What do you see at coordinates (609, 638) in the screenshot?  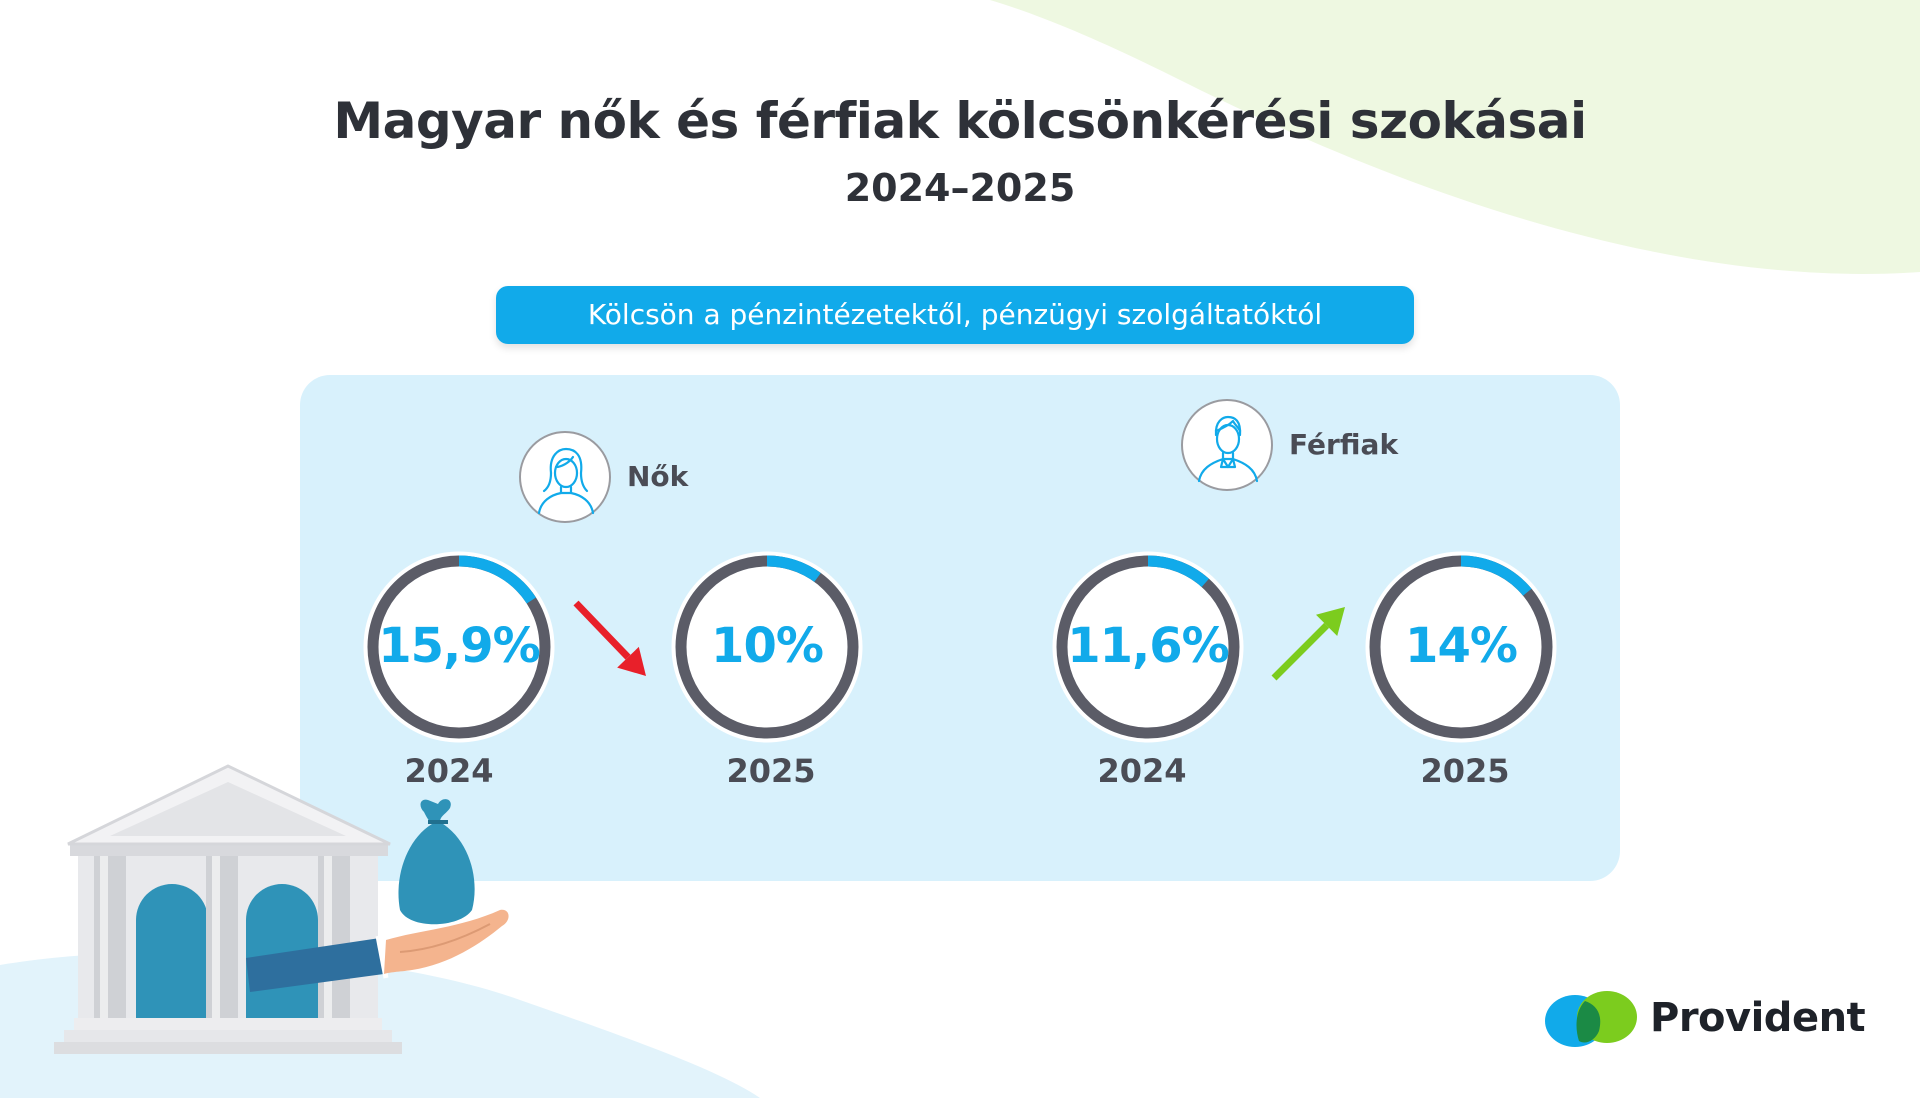 I see `trend-down-arrow-icon` at bounding box center [609, 638].